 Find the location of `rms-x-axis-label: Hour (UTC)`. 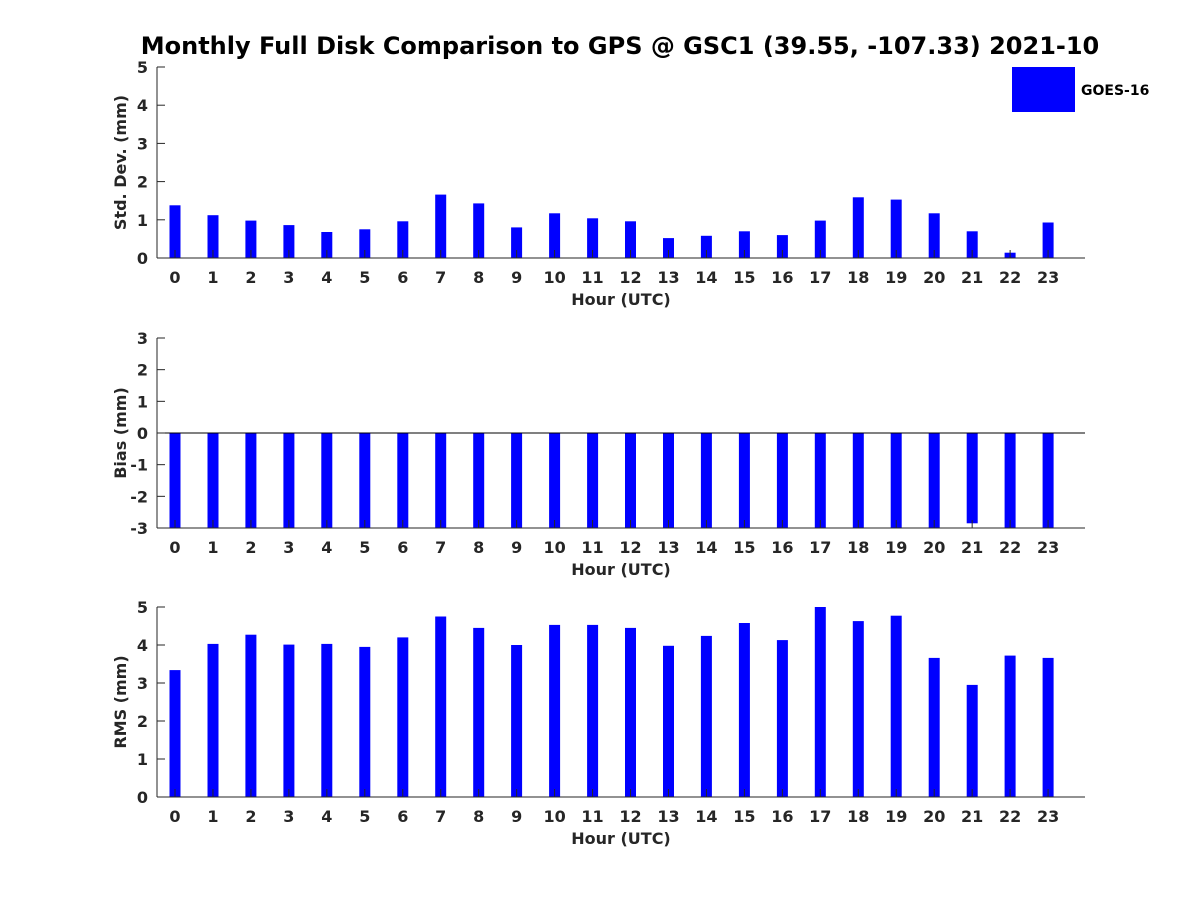

rms-x-axis-label: Hour (UTC) is located at coordinates (621, 838).